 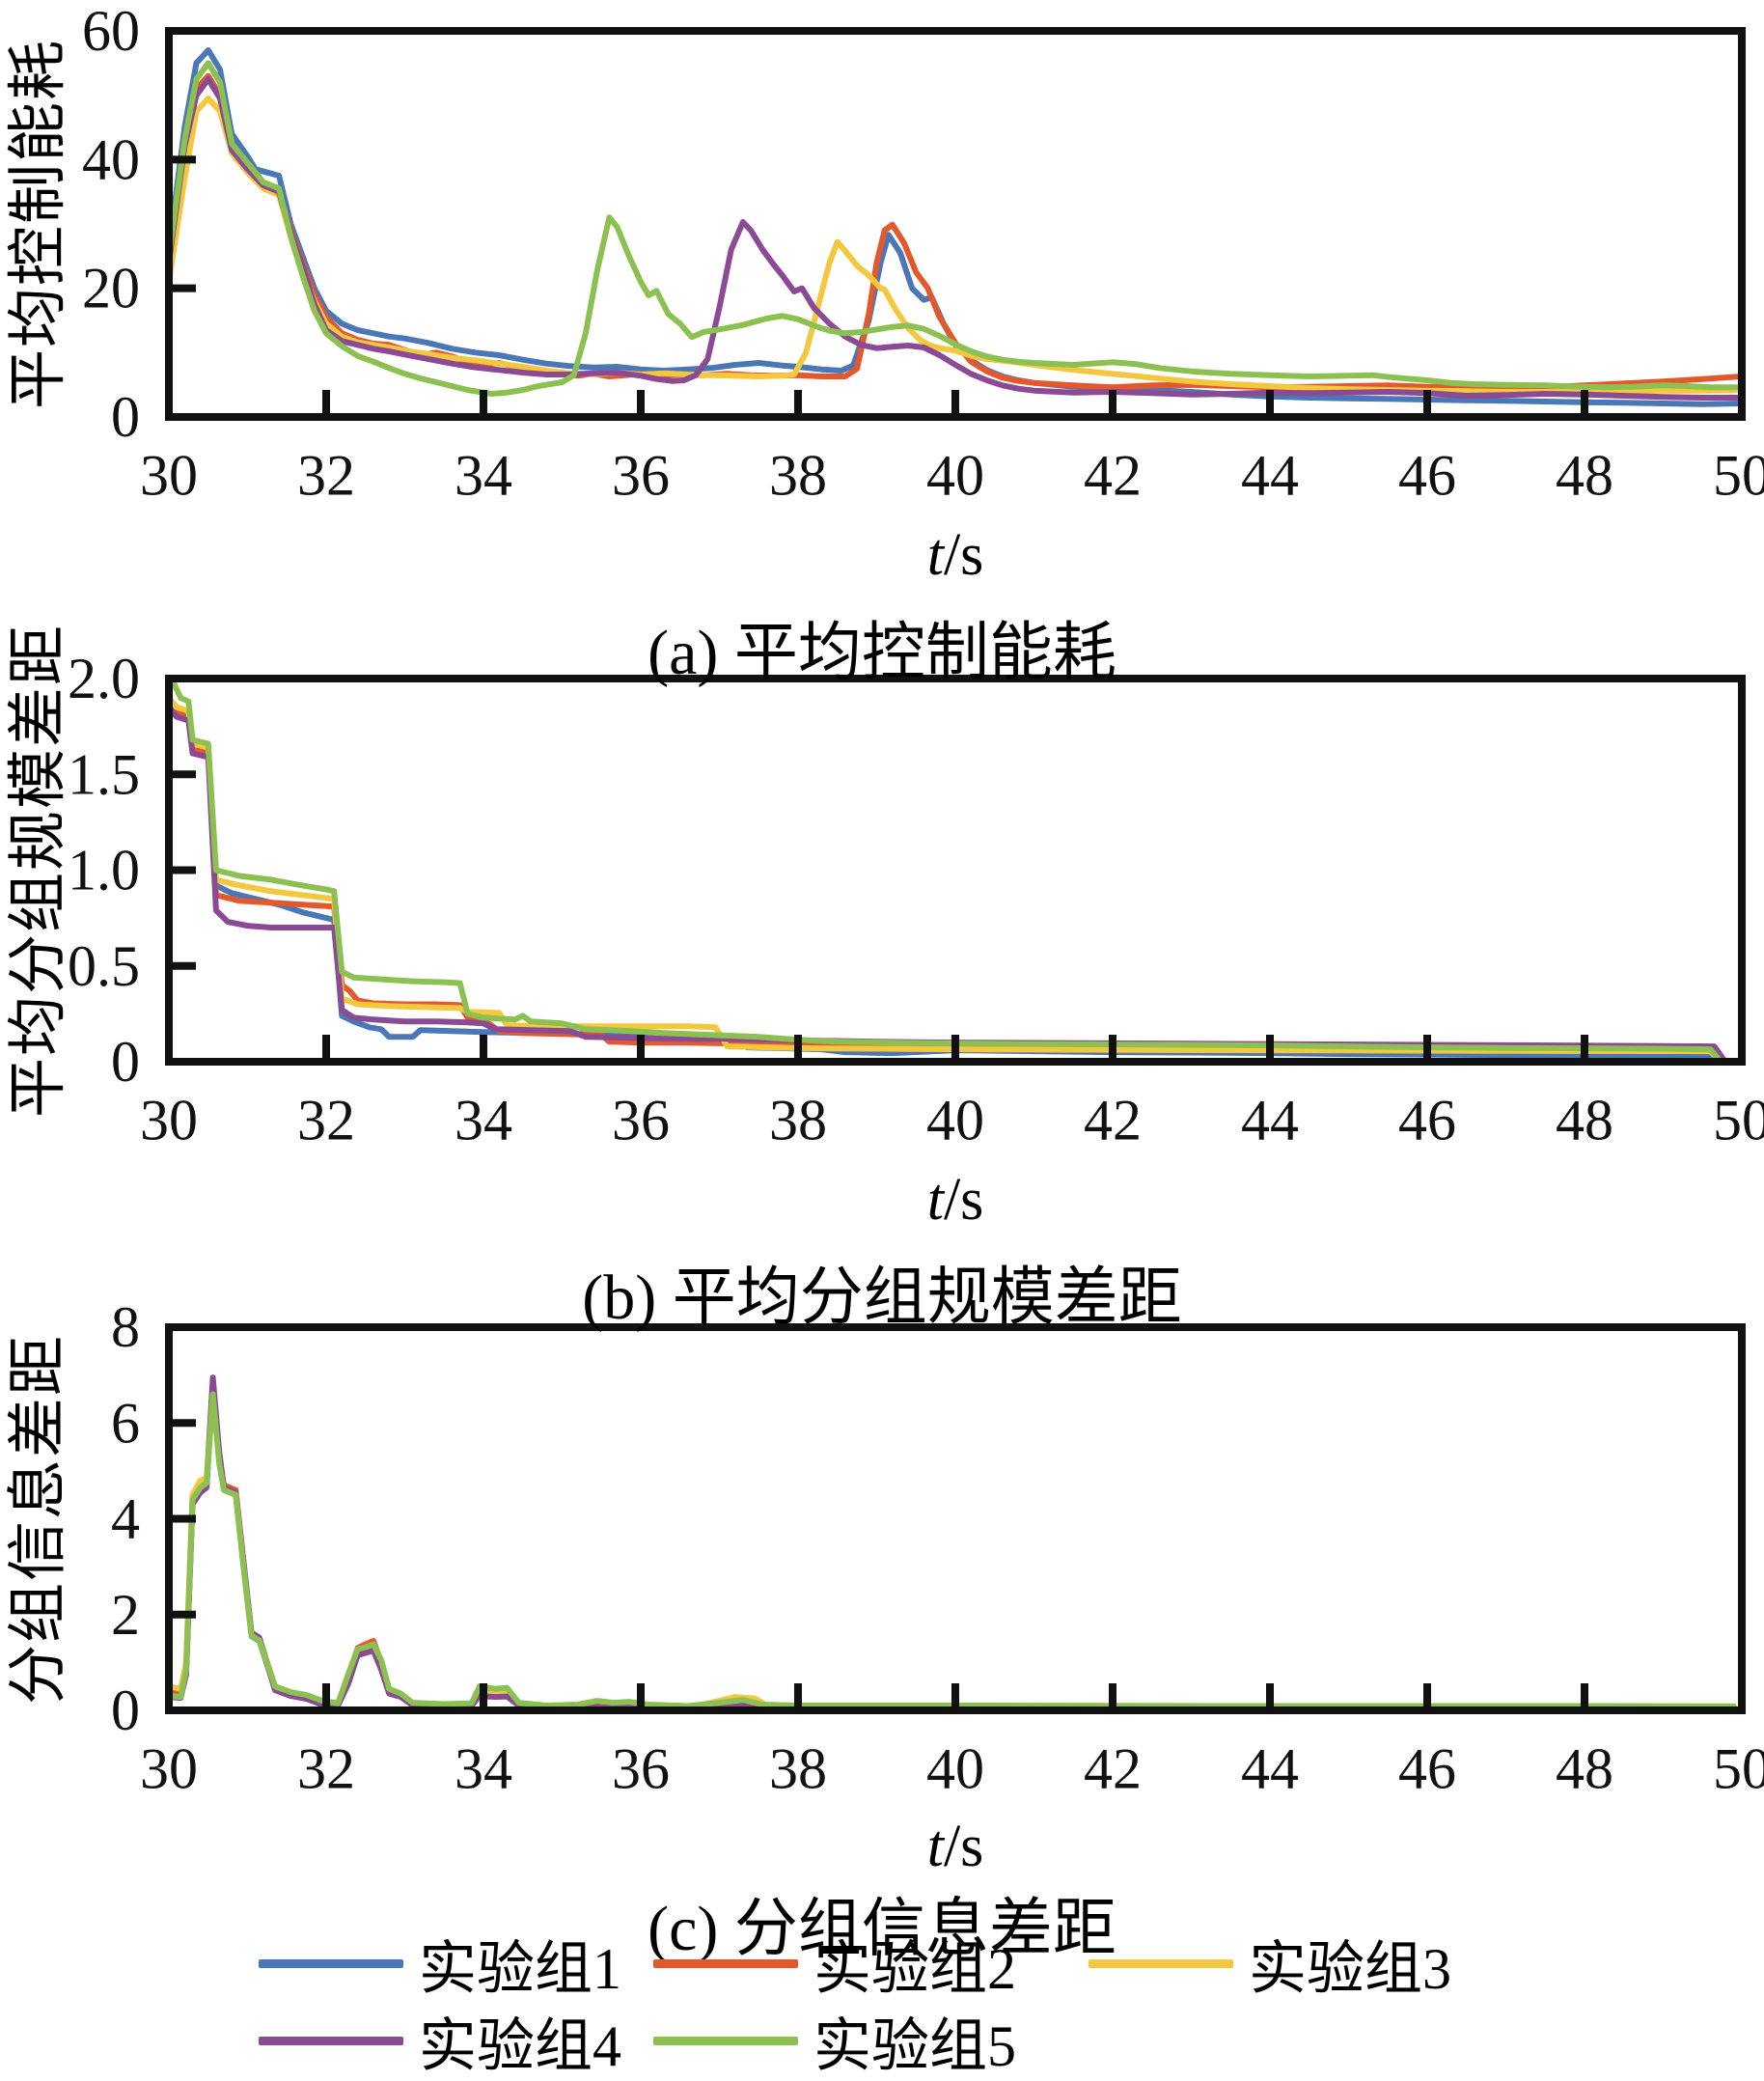 I want to click on legend-label-group2: 实验组2, so click(x=914, y=1969).